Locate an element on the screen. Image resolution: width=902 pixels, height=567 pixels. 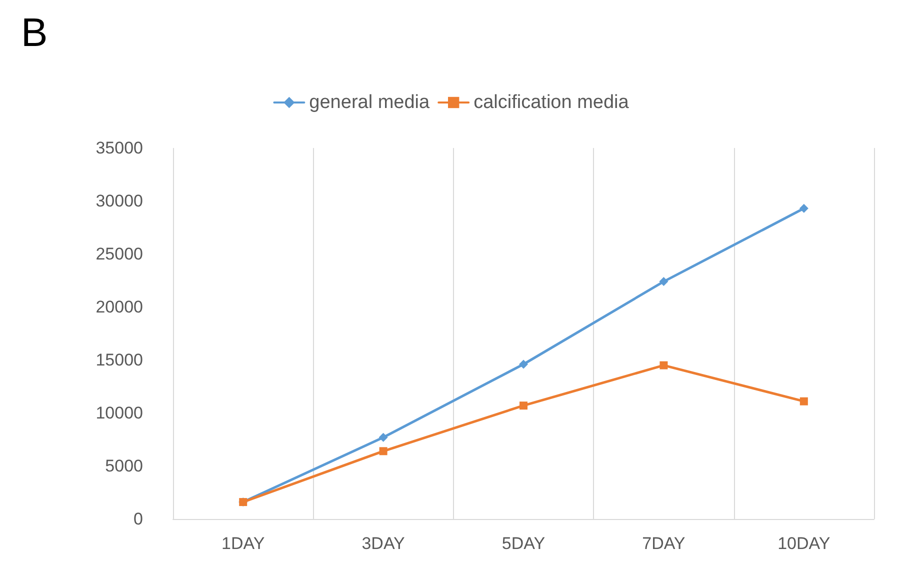
y-tick-label: 10000 is located at coordinates (119, 413).